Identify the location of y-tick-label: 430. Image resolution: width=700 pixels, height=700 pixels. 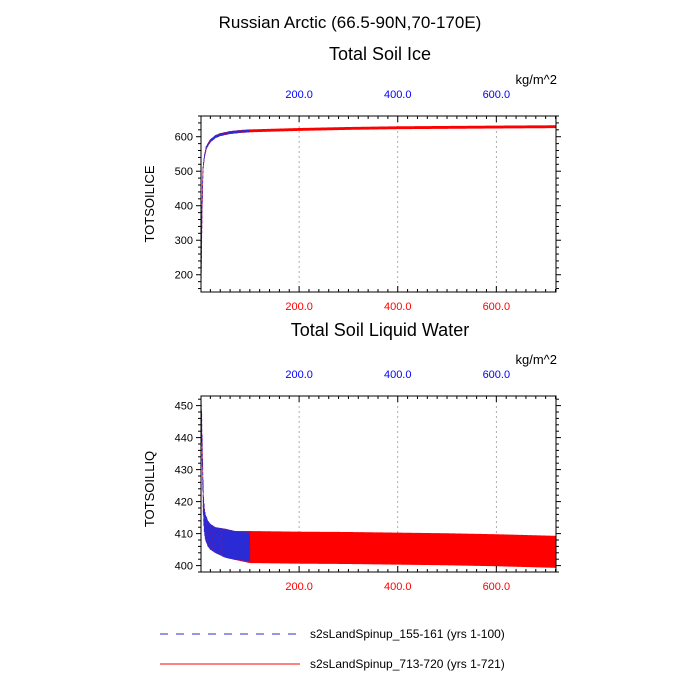
(184, 471).